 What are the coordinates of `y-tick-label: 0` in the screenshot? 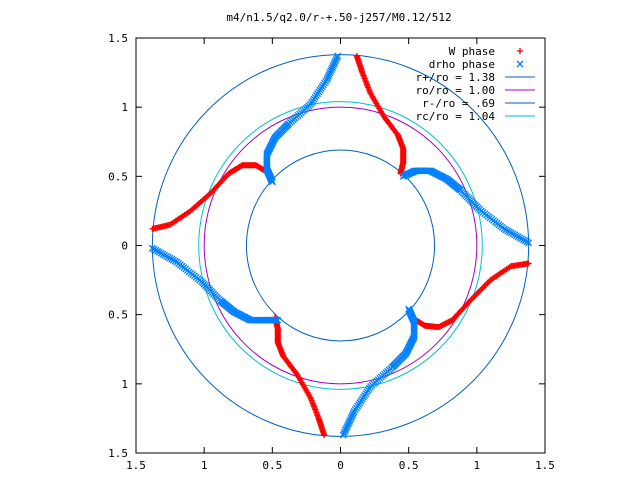 It's located at (124, 246).